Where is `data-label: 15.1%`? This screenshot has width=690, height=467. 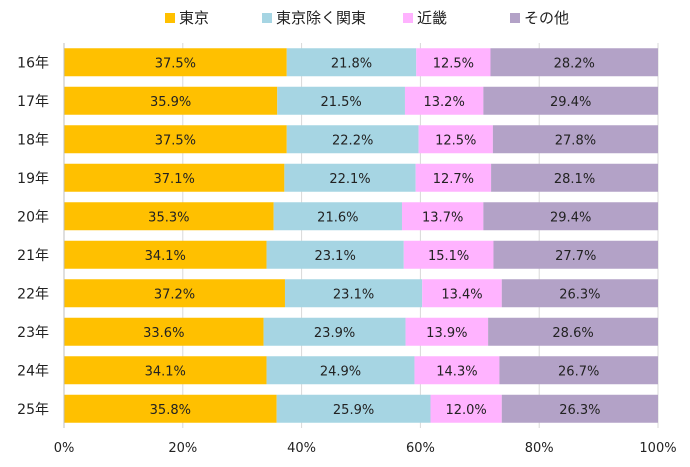
data-label: 15.1% is located at coordinates (448, 256).